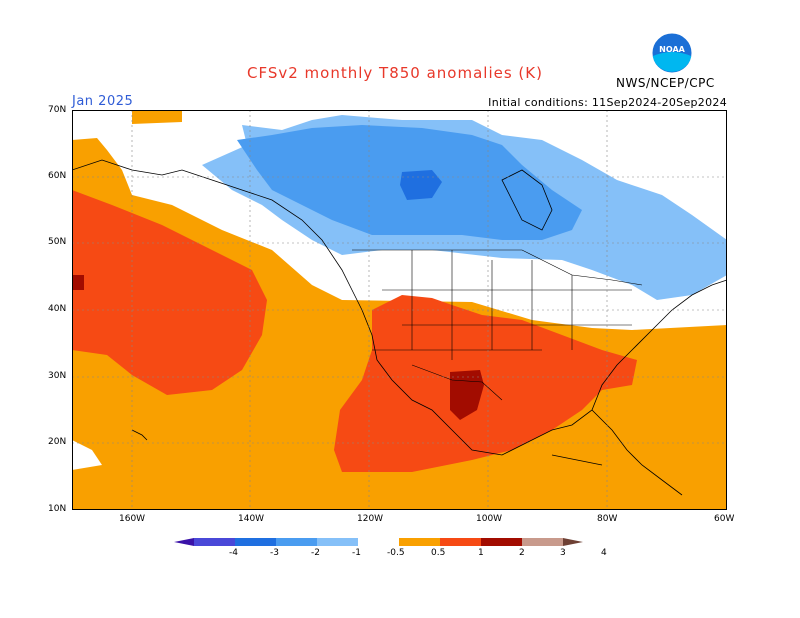 The height and width of the screenshot is (618, 800). Describe the element at coordinates (169, 292) in the screenshot. I see `anomaly-red-pacific` at that location.